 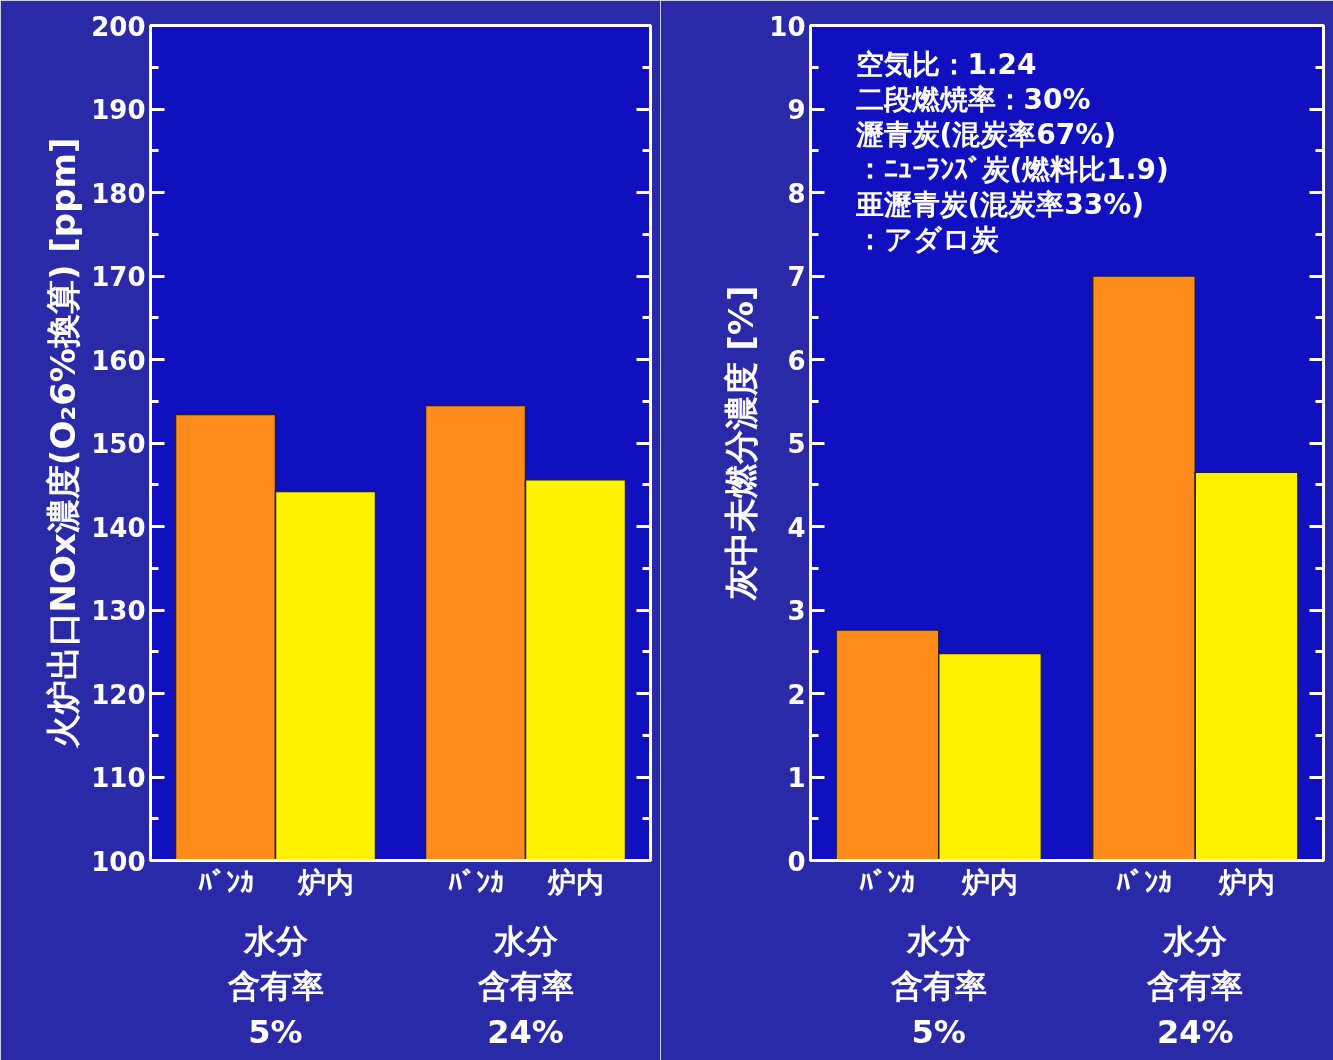 I want to click on y-axis-title: 火炉出口NOx濃度(O₂6%換算) [ppm], so click(x=63, y=443).